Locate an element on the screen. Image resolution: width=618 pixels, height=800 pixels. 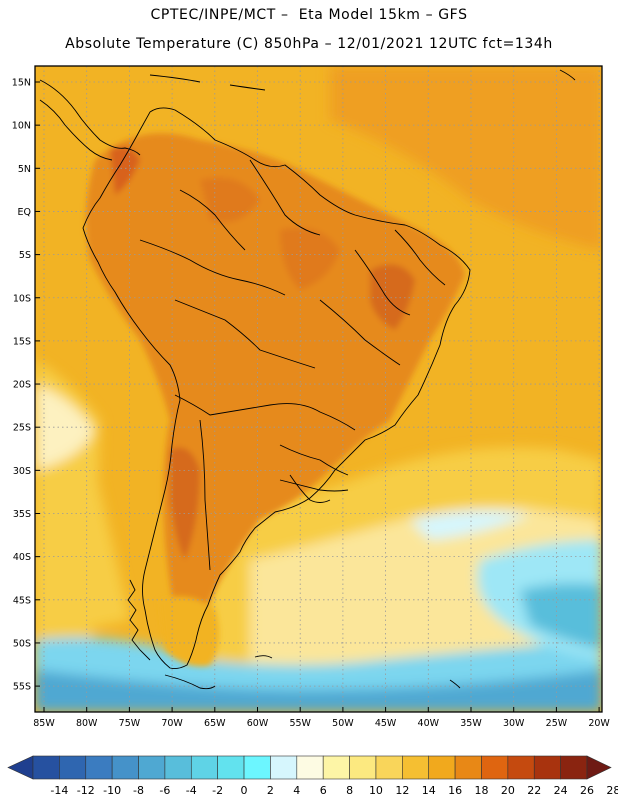
lon-label: 80W is located at coordinates (87, 723).